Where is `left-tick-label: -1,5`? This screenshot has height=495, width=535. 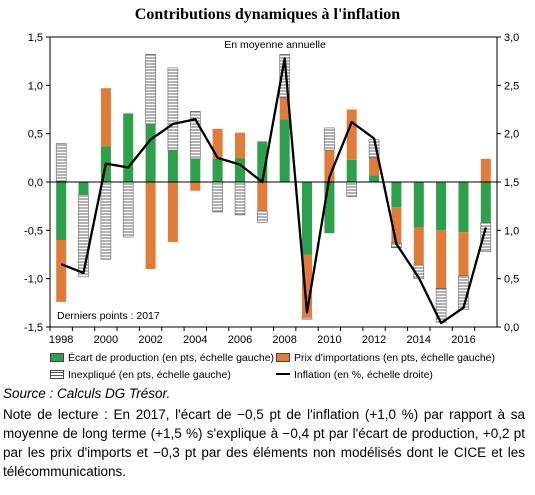
left-tick-label: -1,5 is located at coordinates (33, 328).